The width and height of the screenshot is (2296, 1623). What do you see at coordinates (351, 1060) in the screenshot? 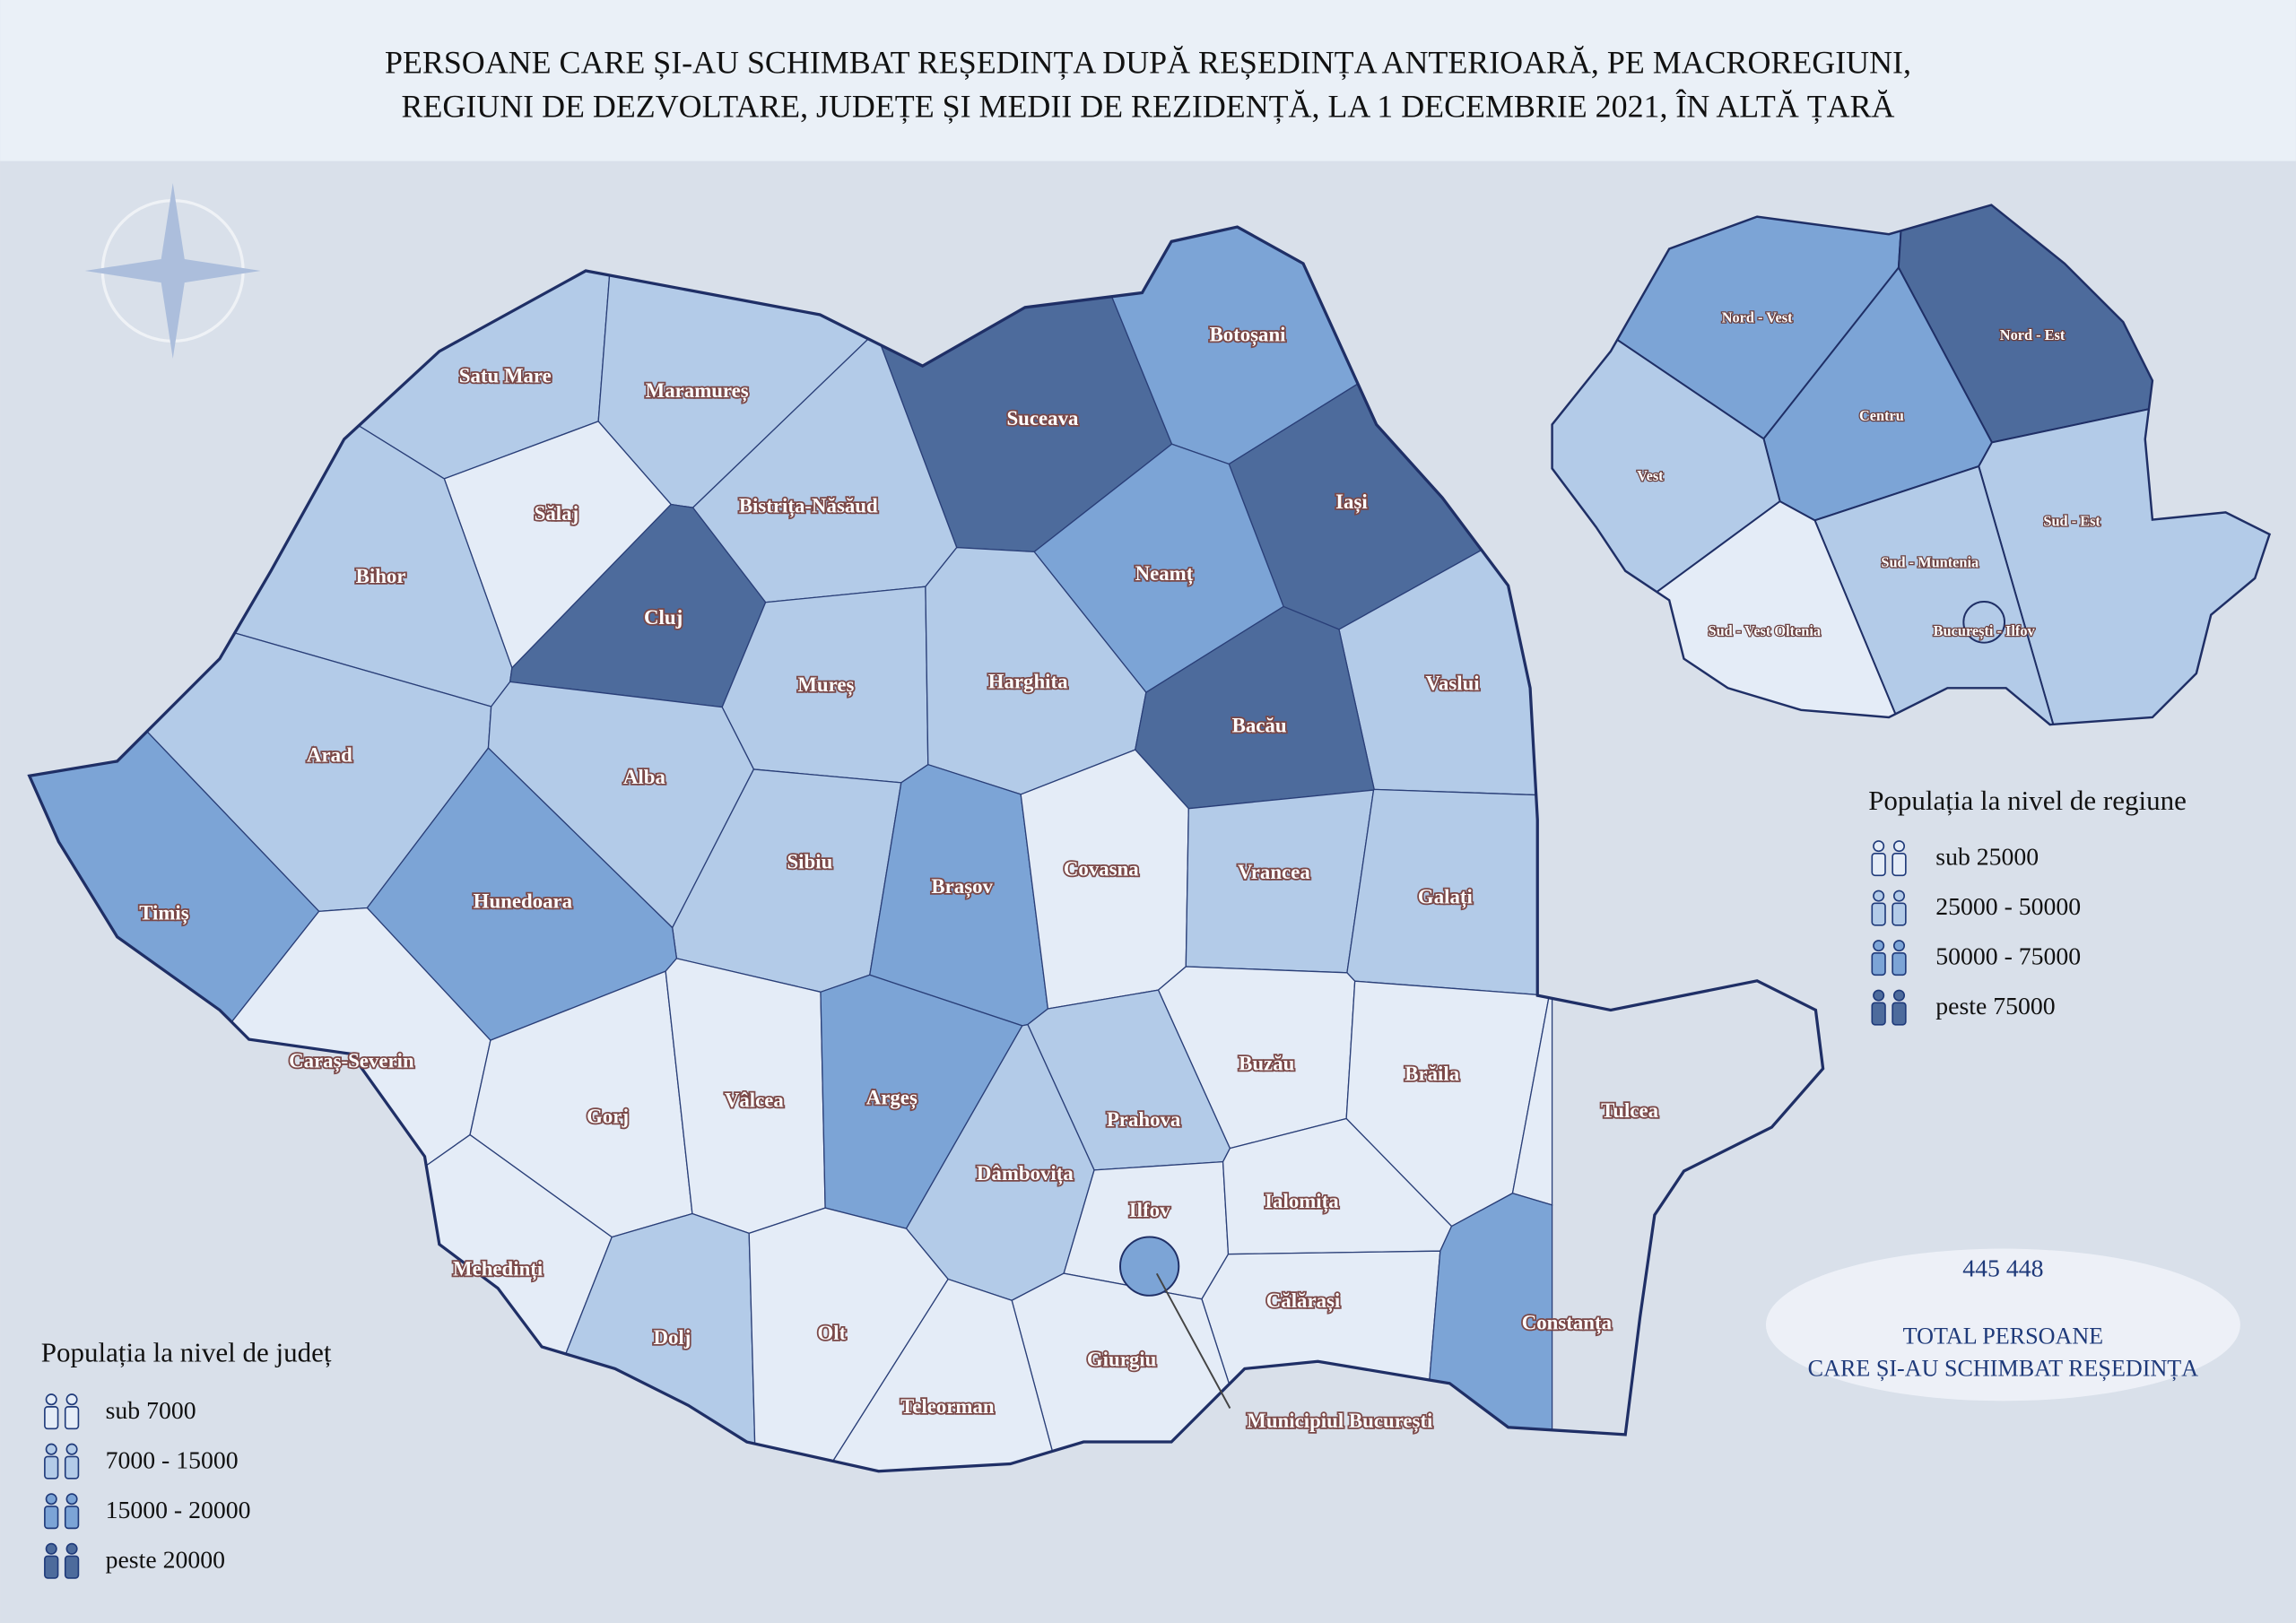
I see `county-label: Caraș-Severin` at bounding box center [351, 1060].